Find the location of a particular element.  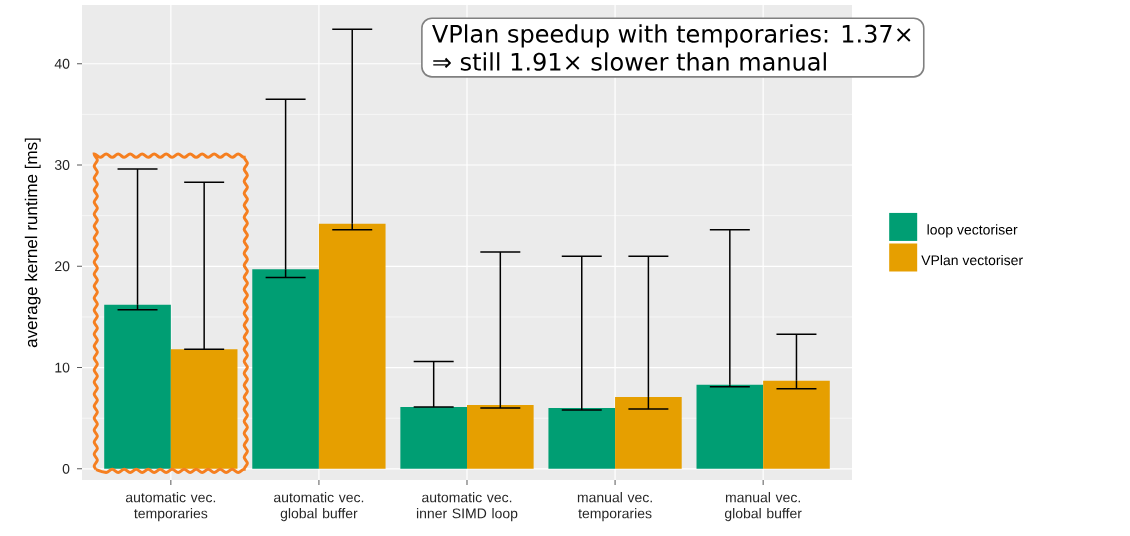

y-tick-label: 0 is located at coordinates (66, 468).